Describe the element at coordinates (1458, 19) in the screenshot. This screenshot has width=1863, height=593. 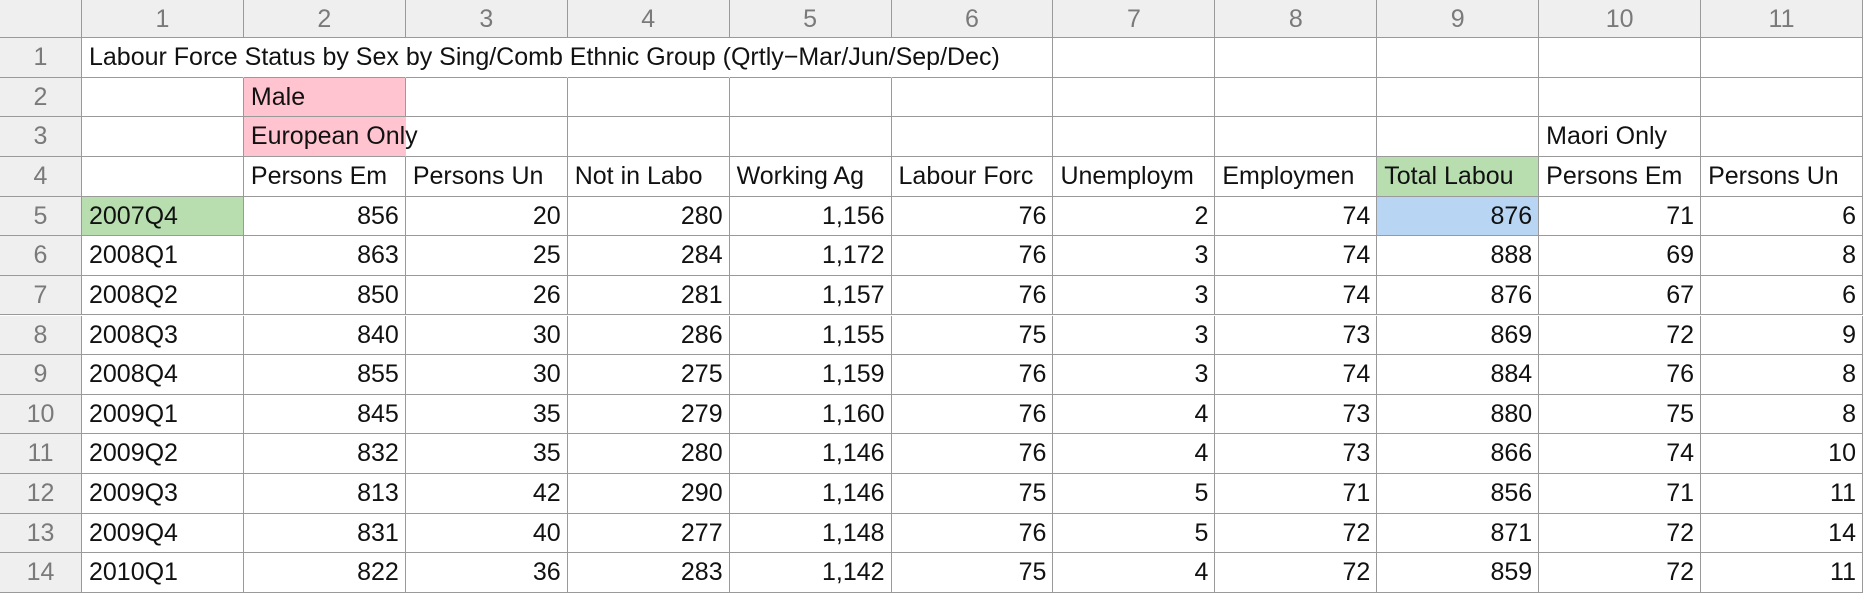
I see `column-header: 9` at that location.